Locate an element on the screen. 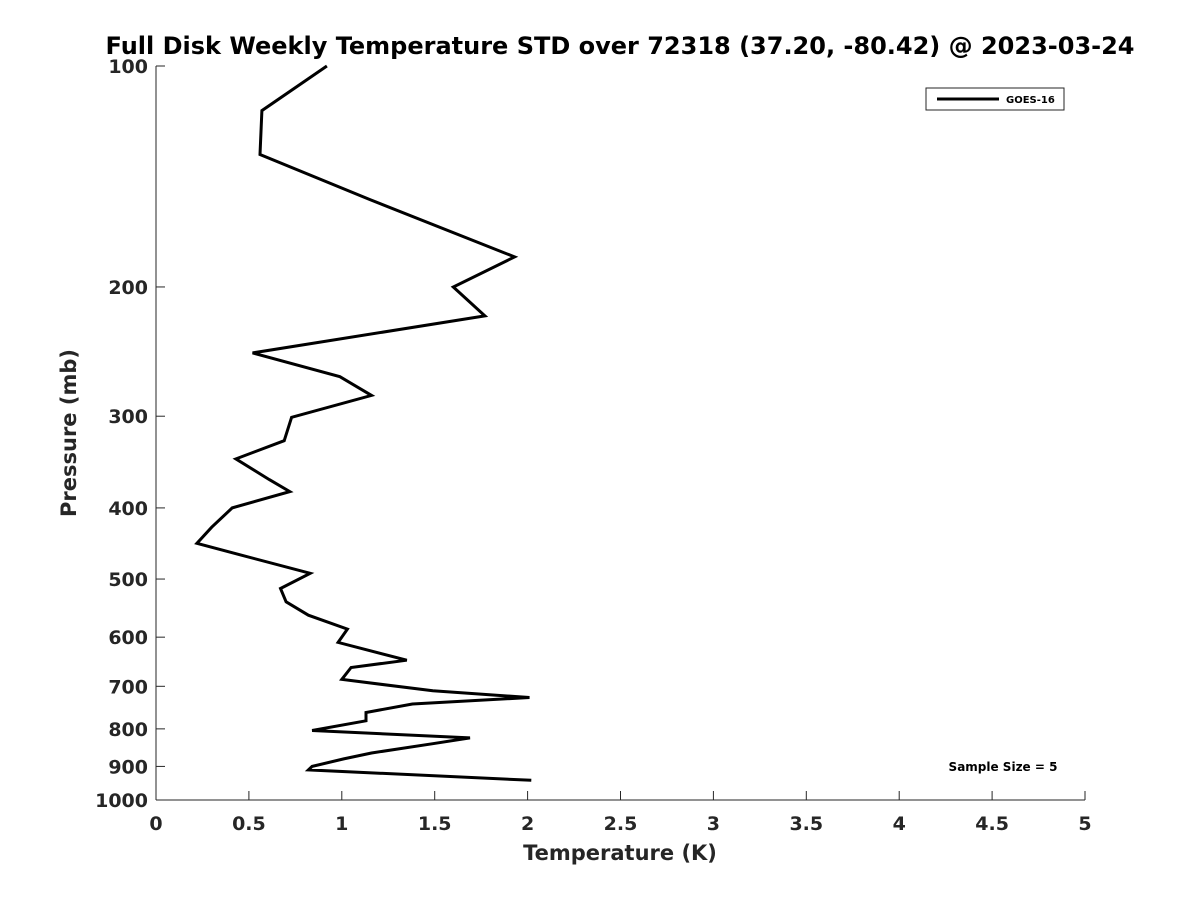 Image resolution: width=1200 pixels, height=900 pixels. y-tick-label: 600 is located at coordinates (128, 638).